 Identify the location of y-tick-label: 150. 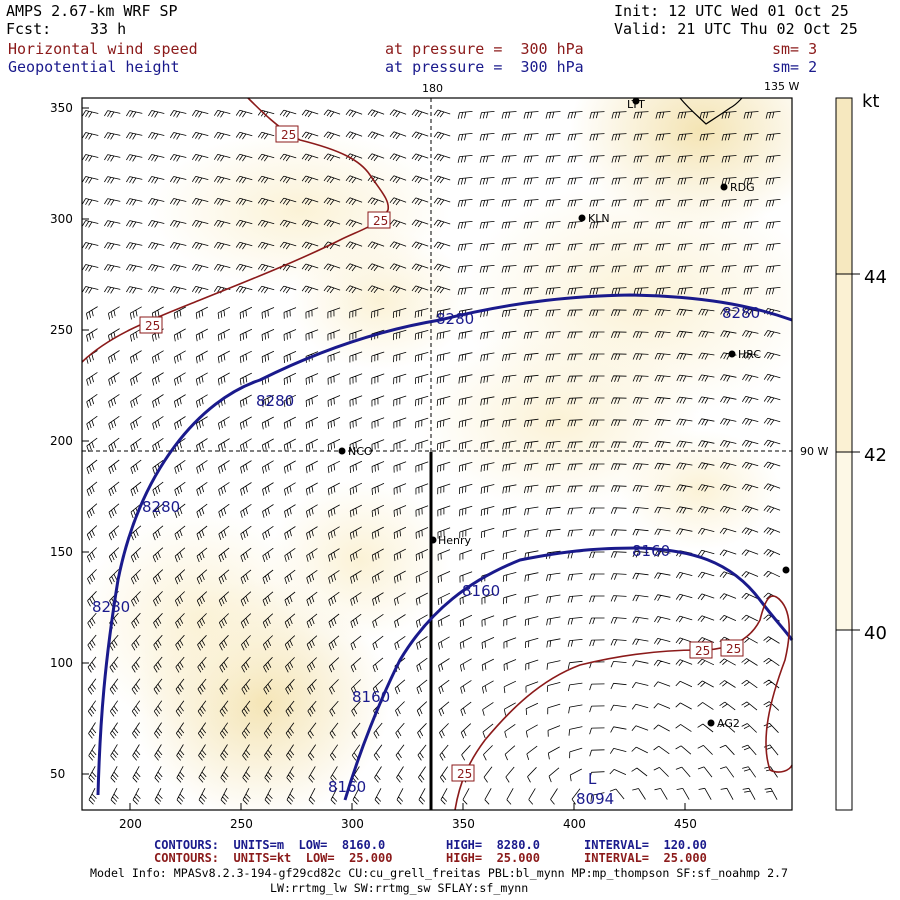
(61, 552).